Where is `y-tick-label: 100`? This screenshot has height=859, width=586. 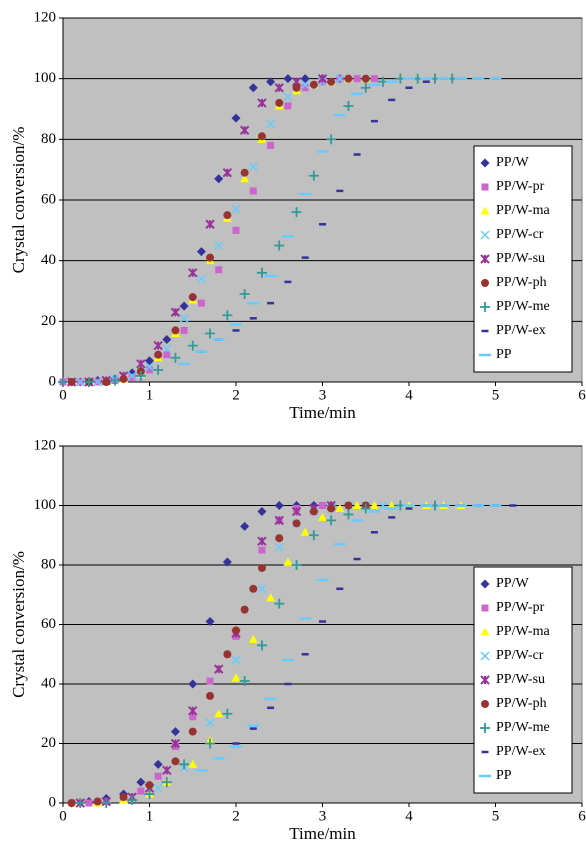
y-tick-label: 100 is located at coordinates (45, 78).